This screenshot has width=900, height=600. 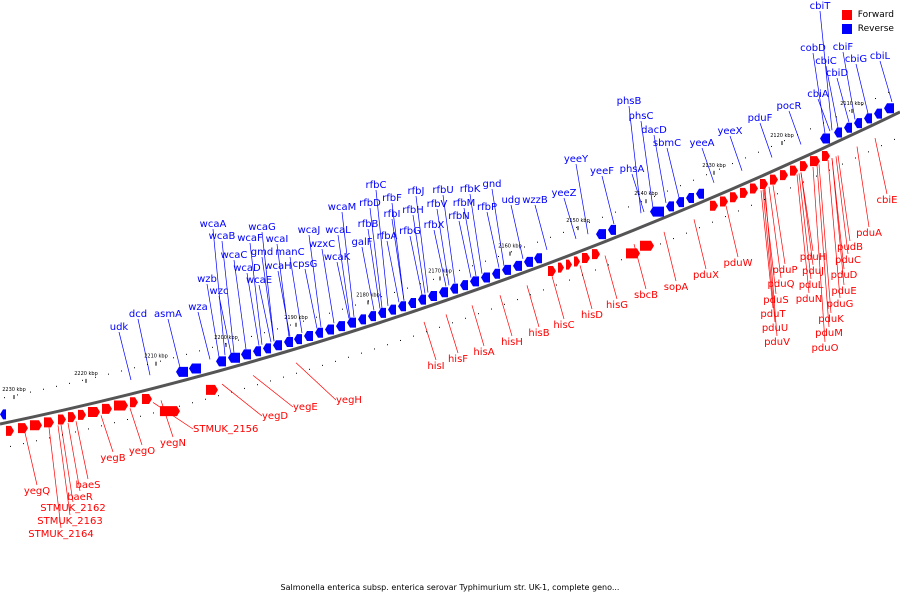 What do you see at coordinates (138, 314) in the screenshot?
I see `gene-label-dcd: dcd` at bounding box center [138, 314].